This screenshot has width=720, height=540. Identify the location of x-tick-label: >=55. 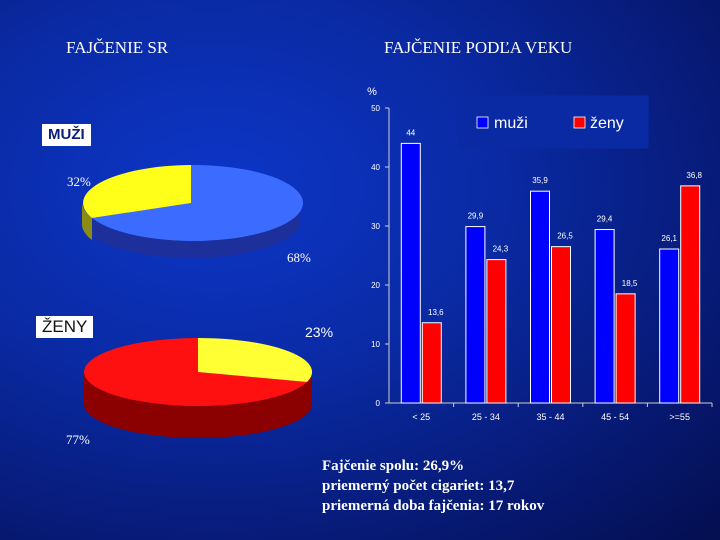
(679, 417).